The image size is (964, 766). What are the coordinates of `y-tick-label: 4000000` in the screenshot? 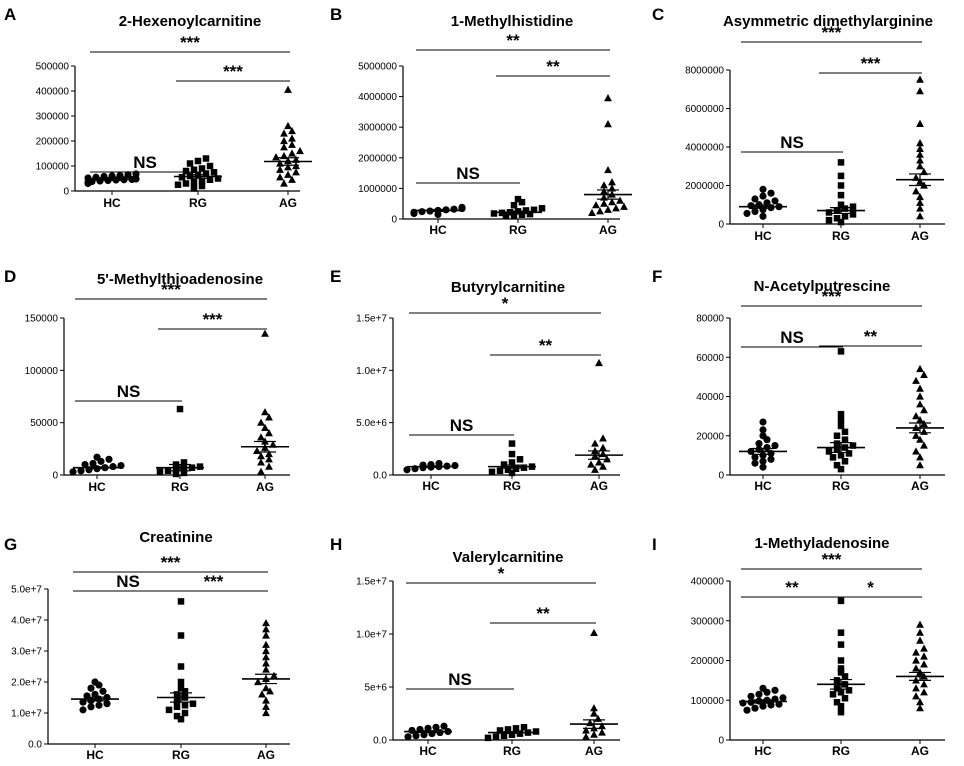 It's located at (704, 148).